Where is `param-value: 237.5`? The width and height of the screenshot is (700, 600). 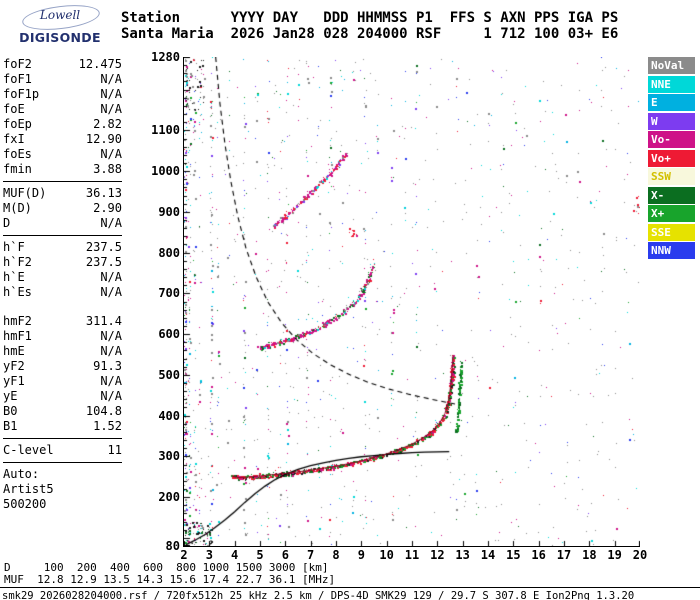 param-value: 237.5 is located at coordinates (103, 247).